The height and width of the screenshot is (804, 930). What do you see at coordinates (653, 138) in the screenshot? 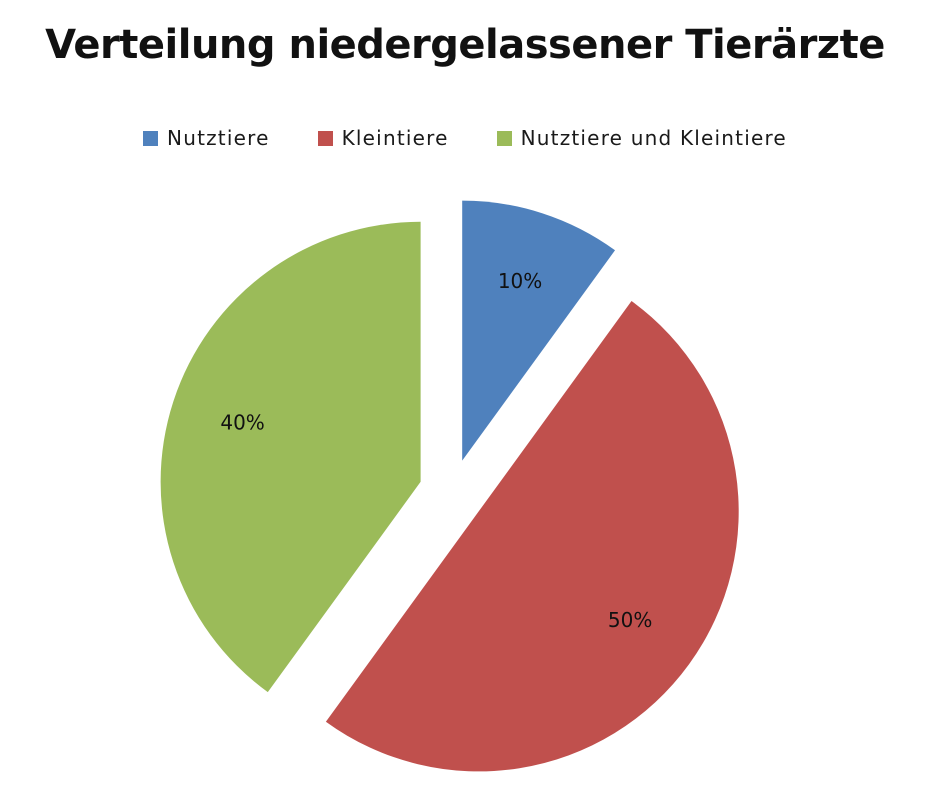
I see `legend-label-nutztiere-und-kleintiere: Nutztiere und Kleintiere` at bounding box center [653, 138].